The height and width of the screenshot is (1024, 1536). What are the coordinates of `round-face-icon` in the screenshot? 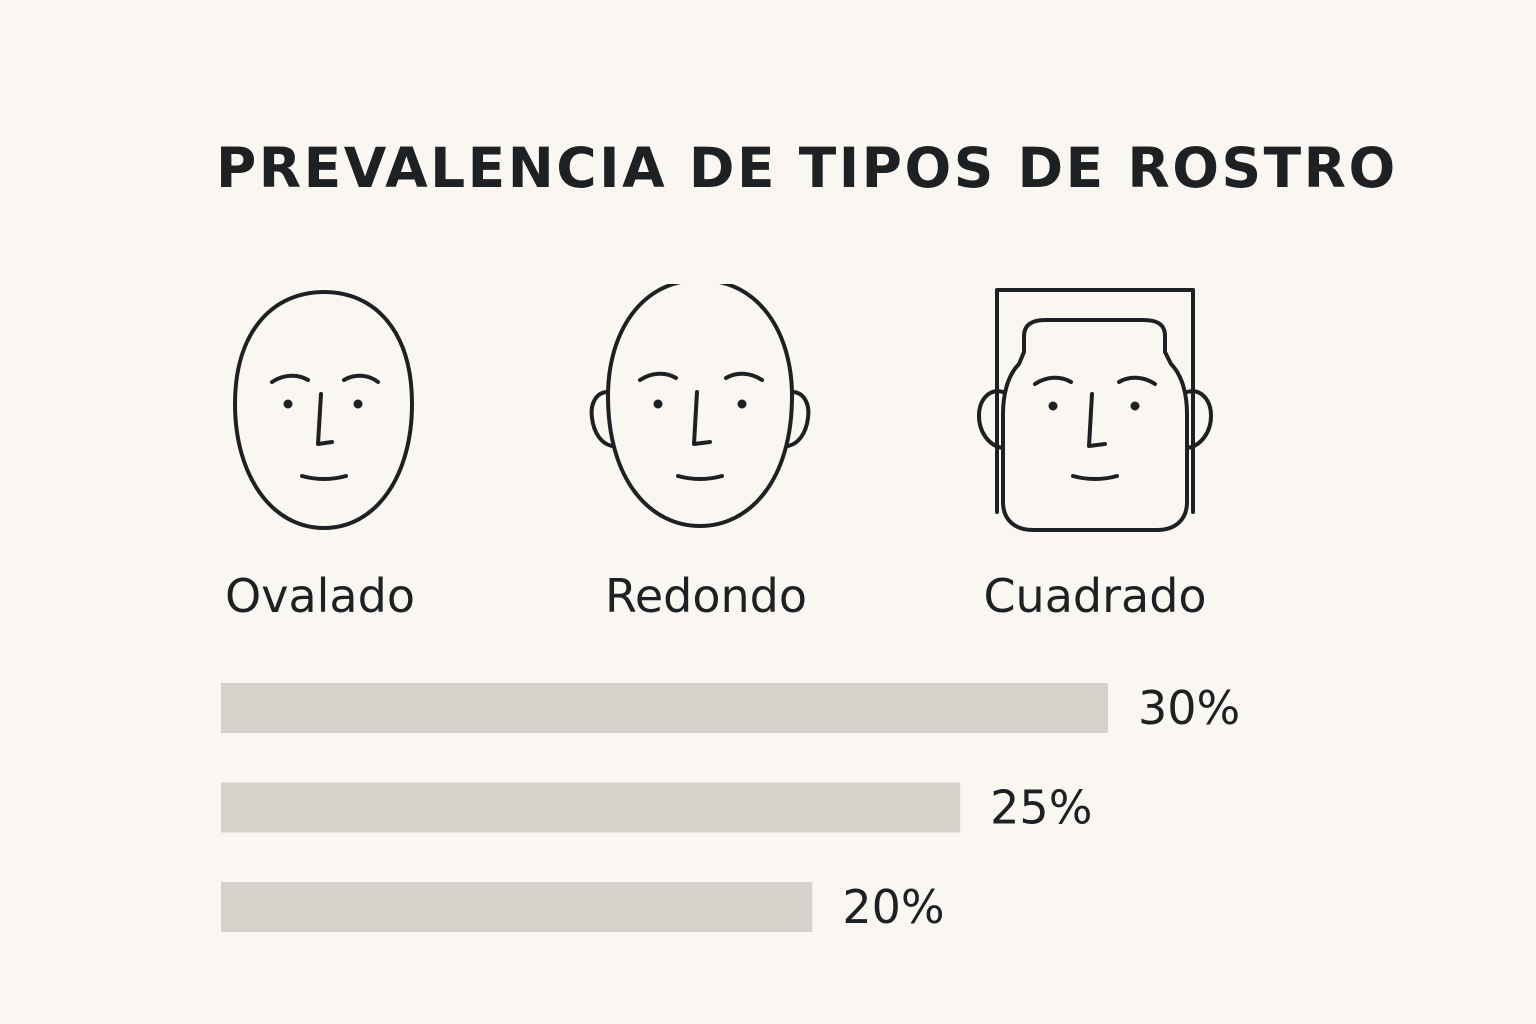 It's located at (700, 409).